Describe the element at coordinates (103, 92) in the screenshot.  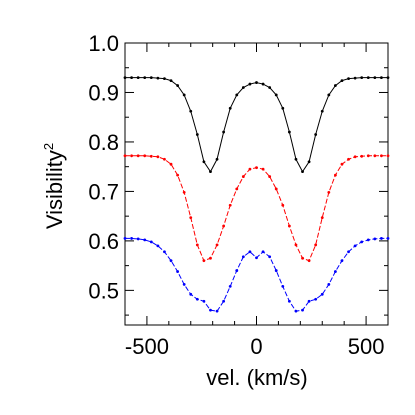
I see `y-tick-label: 0.9` at that location.